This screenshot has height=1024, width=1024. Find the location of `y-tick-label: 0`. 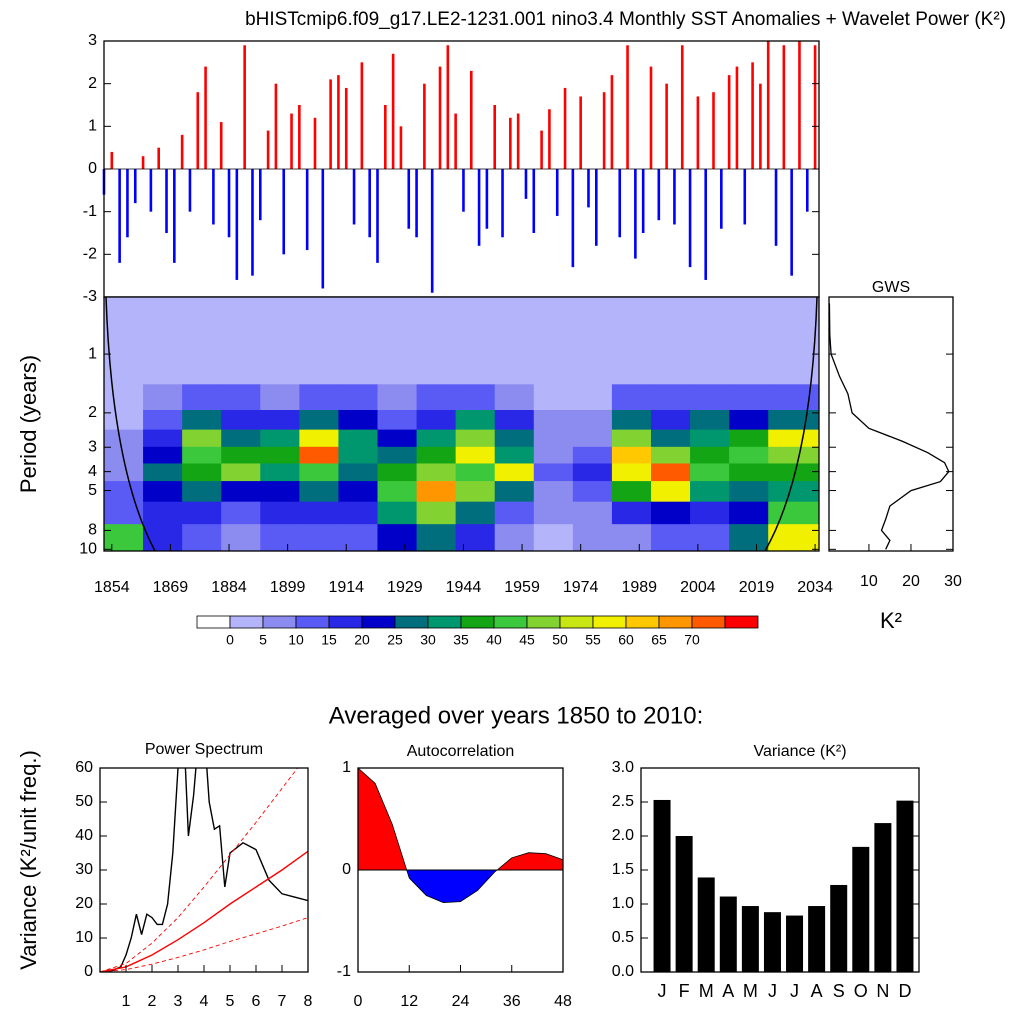

y-tick-label: 0 is located at coordinates (92, 168).